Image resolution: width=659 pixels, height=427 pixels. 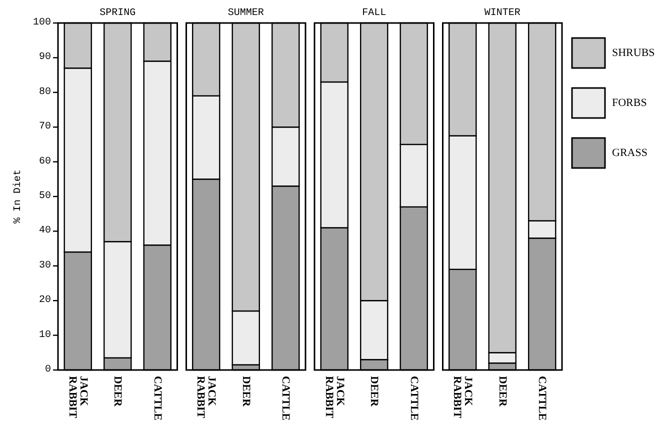 What do you see at coordinates (44, 231) in the screenshot?
I see `y-tick-label: 40` at bounding box center [44, 231].